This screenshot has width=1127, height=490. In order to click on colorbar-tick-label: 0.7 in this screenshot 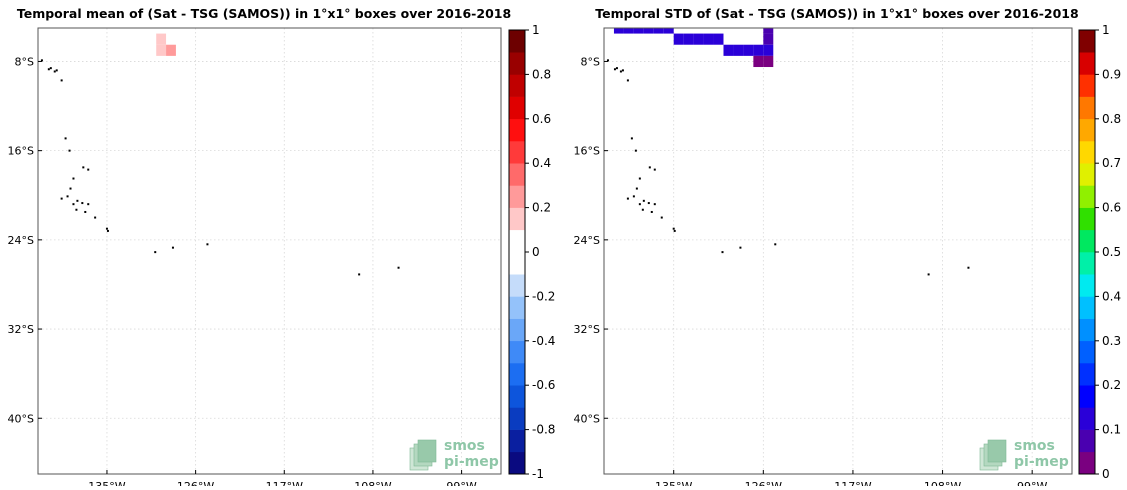, I will do `click(1111, 163)`.